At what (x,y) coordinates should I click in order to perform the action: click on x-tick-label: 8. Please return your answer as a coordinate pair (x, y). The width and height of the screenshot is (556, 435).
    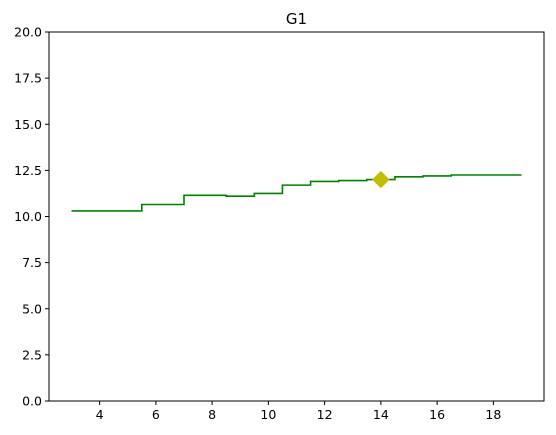
    Looking at the image, I should click on (212, 414).